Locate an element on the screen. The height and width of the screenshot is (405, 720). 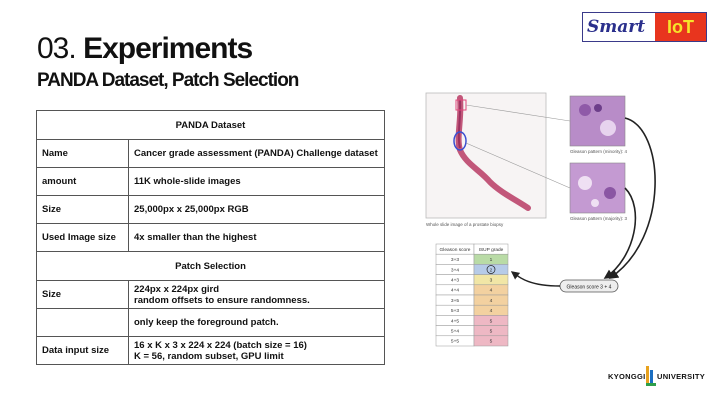
footer-text-kyonggi: KYONGGI is located at coordinates (627, 376).